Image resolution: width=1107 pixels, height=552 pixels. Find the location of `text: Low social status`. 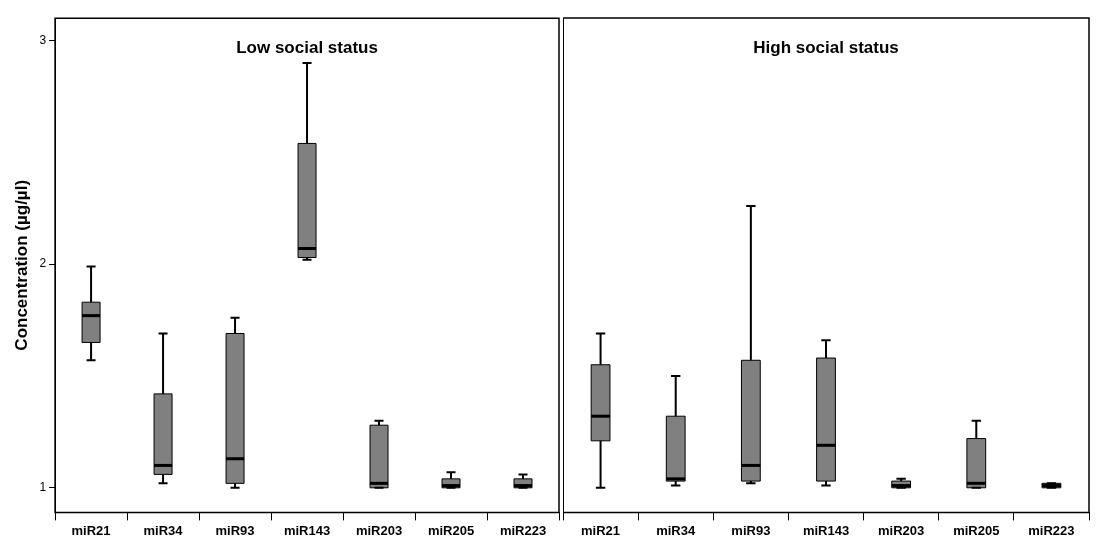

text: Low social status is located at coordinates (307, 48).